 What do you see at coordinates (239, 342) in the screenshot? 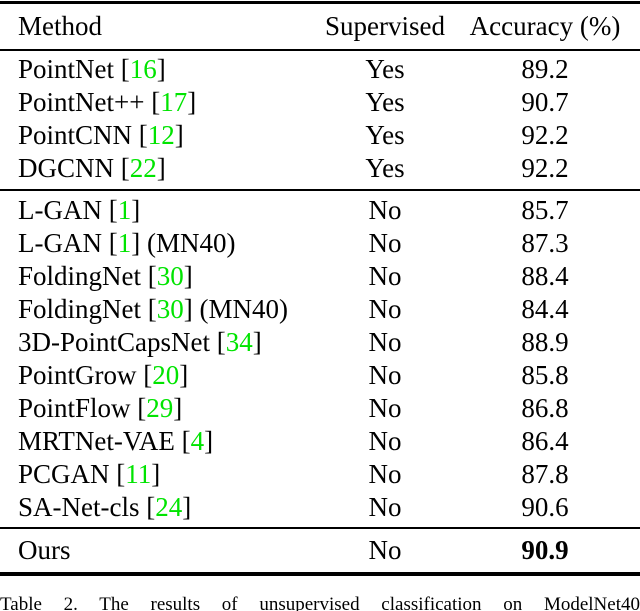
I see `citation-link: 34` at bounding box center [239, 342].